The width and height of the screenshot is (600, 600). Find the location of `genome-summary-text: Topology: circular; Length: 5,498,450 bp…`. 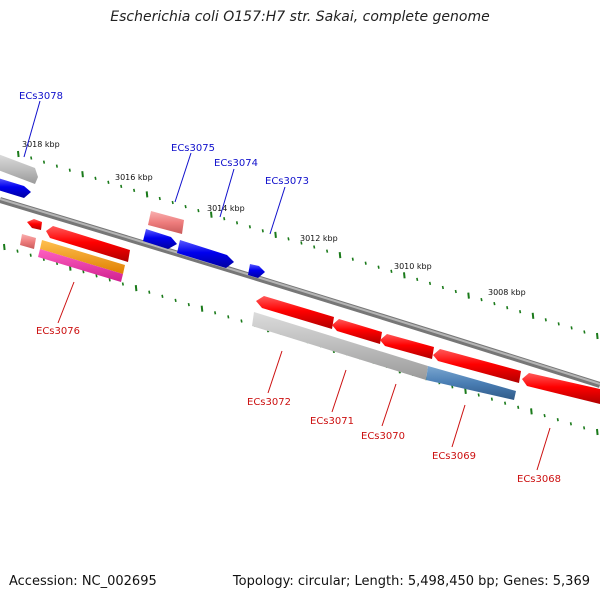

genome-summary-text: Topology: circular; Length: 5,498,450 bp… is located at coordinates (411, 581).